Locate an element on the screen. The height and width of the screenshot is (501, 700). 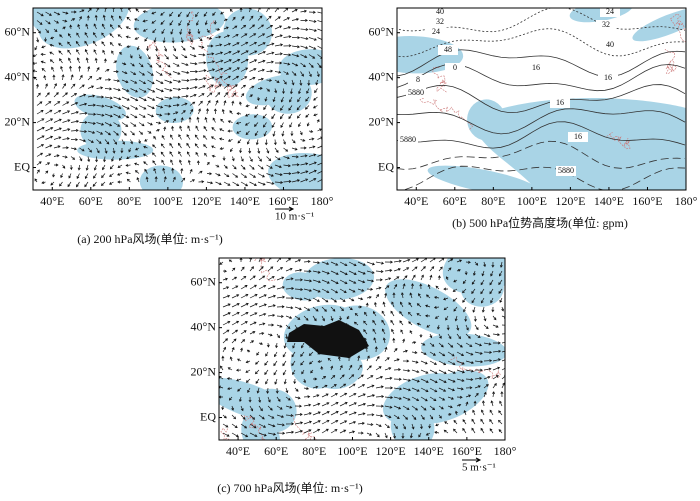
contour-label: 8 is located at coordinates (418, 79).